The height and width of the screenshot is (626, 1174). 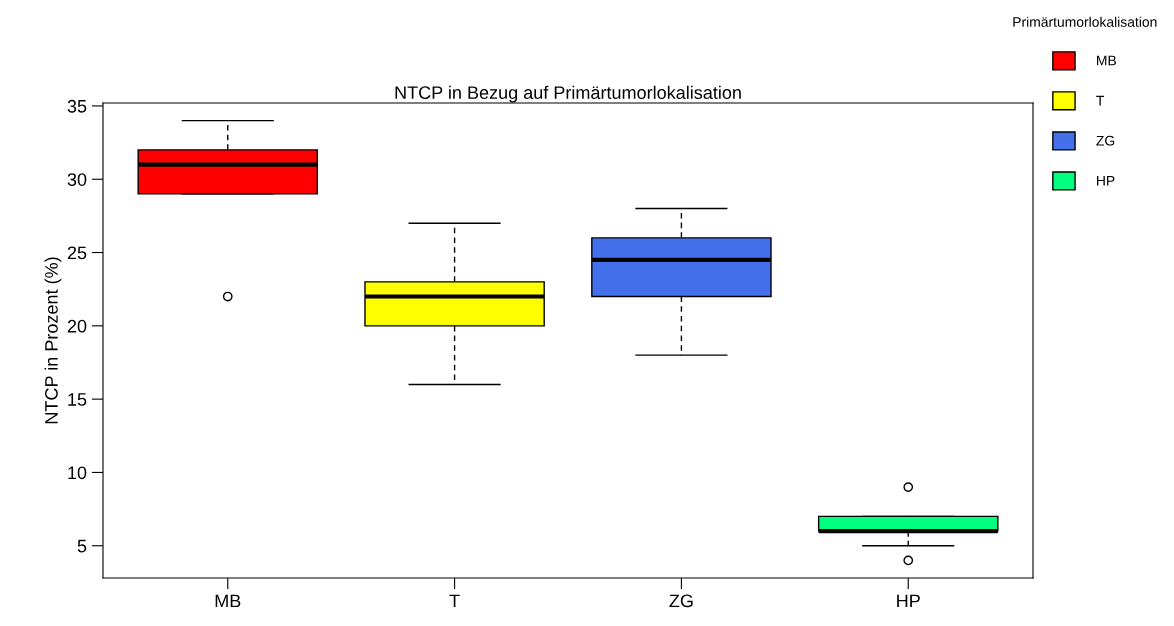 What do you see at coordinates (454, 601) in the screenshot?
I see `x-tick-label: T` at bounding box center [454, 601].